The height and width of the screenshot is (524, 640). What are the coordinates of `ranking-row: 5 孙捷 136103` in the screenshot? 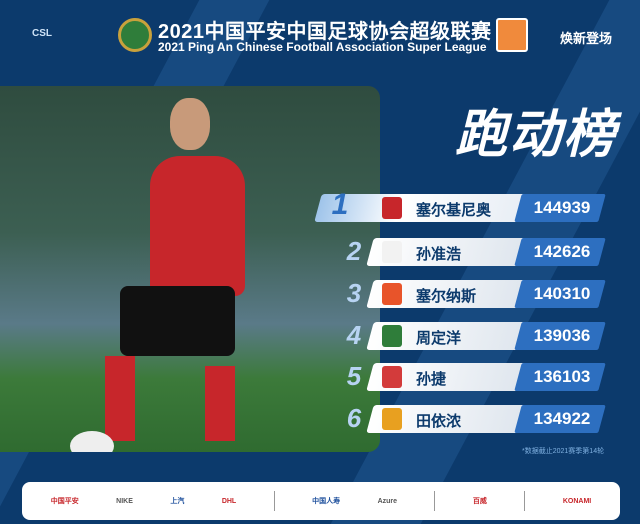 It's located at (463, 377).